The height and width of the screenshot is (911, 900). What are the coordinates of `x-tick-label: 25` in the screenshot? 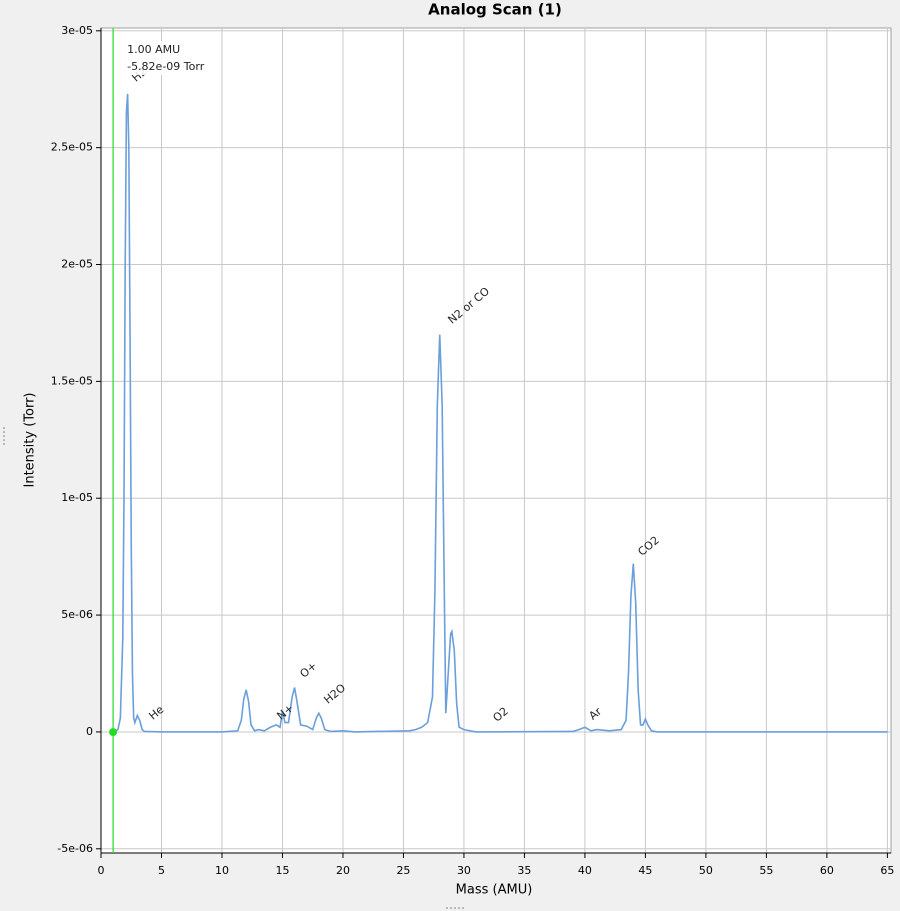 It's located at (403, 870).